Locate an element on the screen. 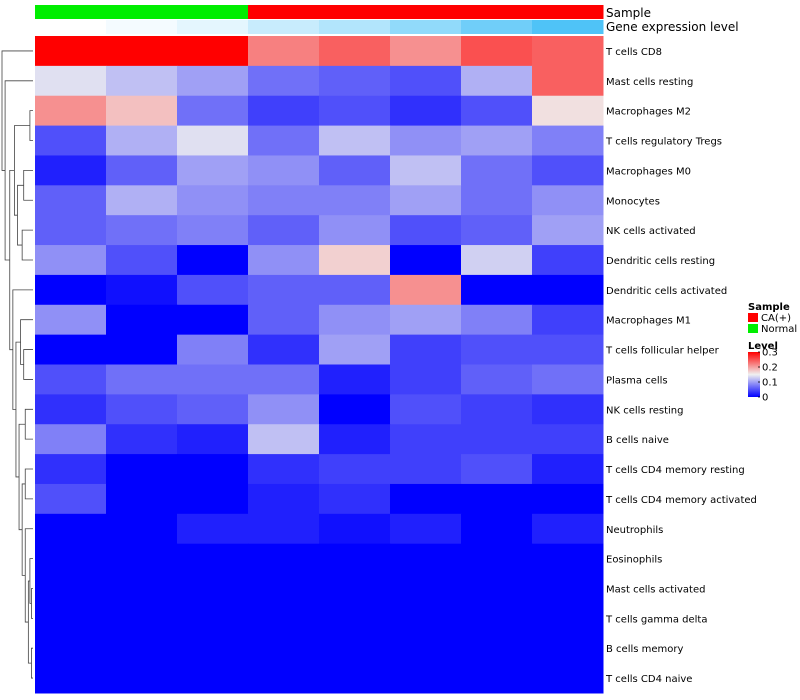 The width and height of the screenshot is (800, 700). row-label: NK cells activated is located at coordinates (651, 231).